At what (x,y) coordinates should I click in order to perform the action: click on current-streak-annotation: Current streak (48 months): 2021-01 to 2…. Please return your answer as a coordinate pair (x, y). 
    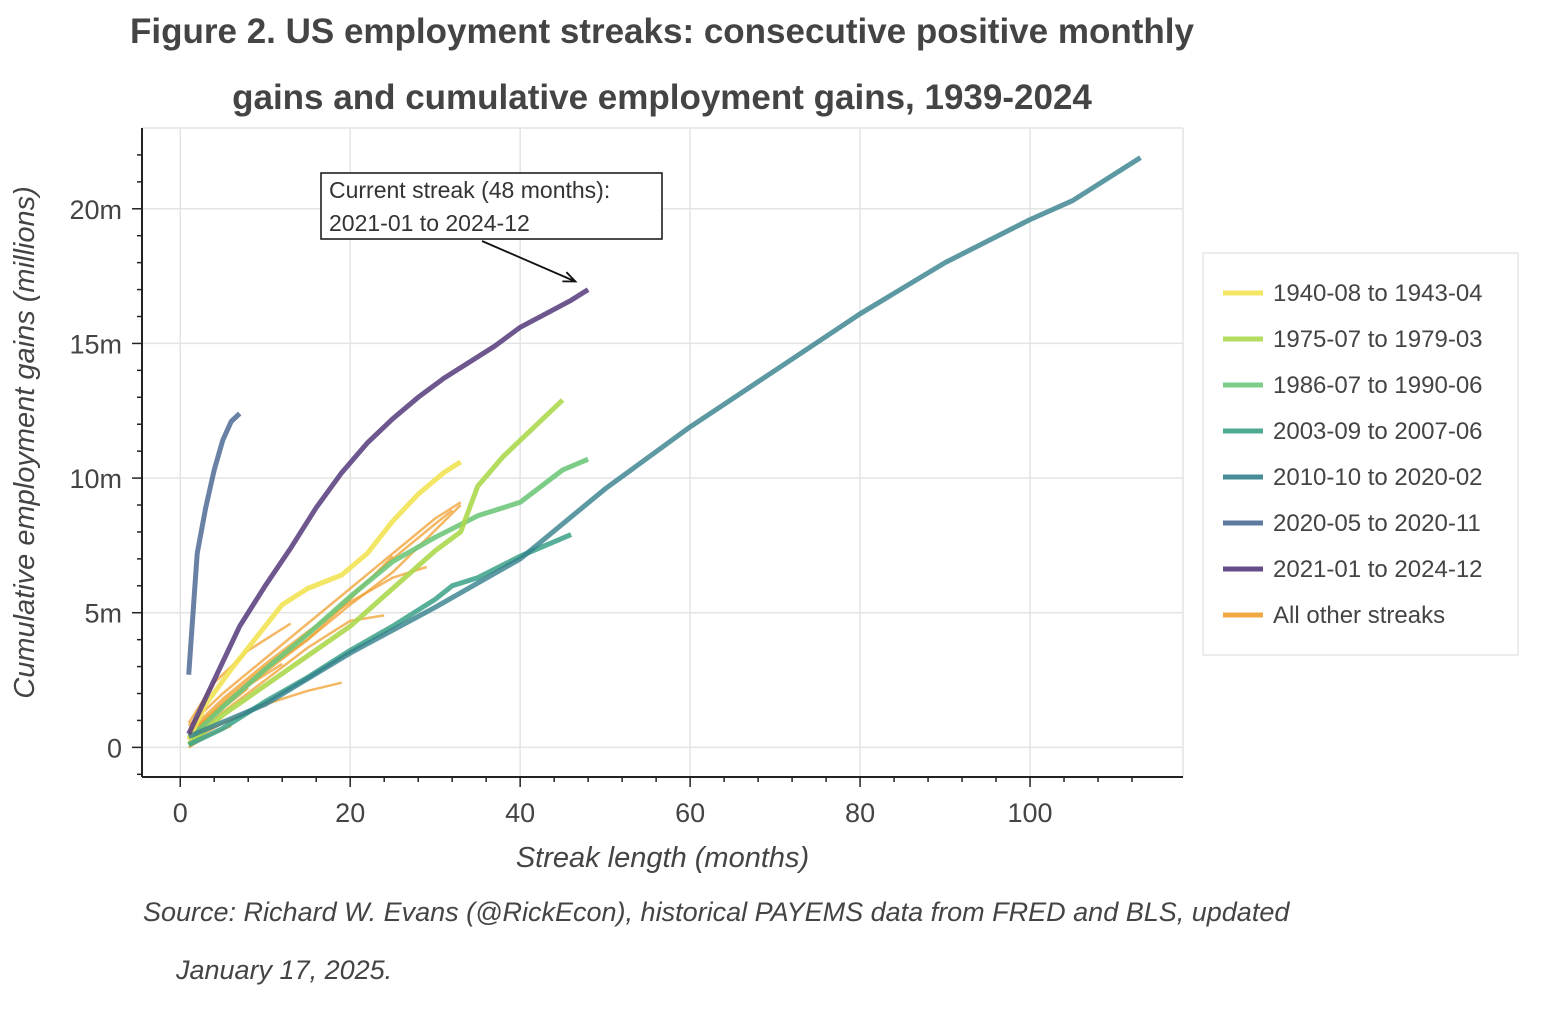
    Looking at the image, I should click on (491, 227).